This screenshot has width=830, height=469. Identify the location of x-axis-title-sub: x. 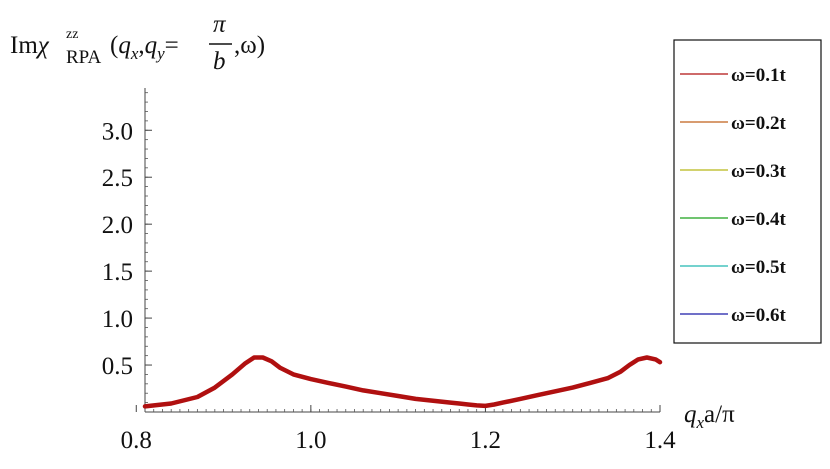
(700, 422).